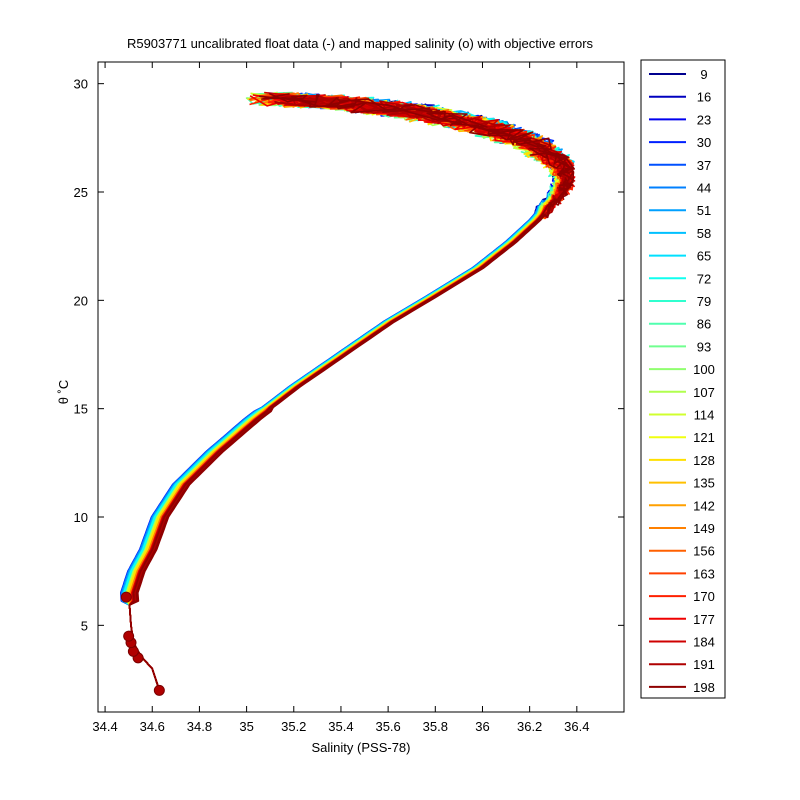  What do you see at coordinates (704, 642) in the screenshot?
I see `legend-label: 184` at bounding box center [704, 642].